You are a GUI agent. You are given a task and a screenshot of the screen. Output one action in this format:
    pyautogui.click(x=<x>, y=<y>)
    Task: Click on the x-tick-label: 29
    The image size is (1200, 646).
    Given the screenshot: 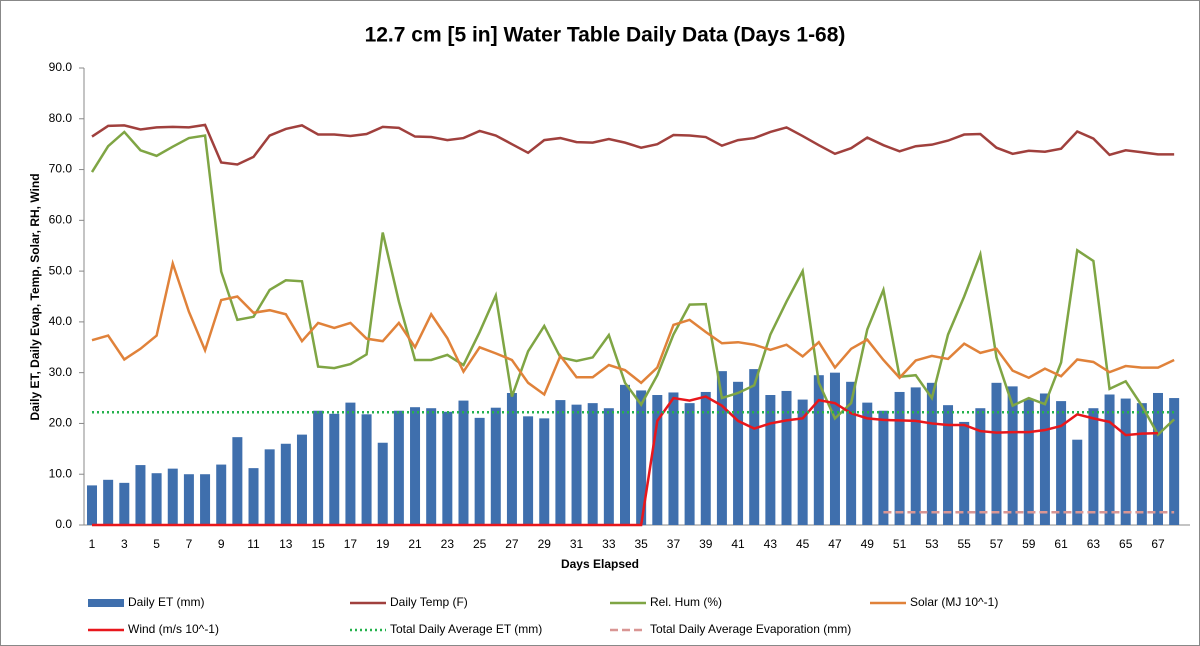 What is the action you would take?
    pyautogui.click(x=545, y=544)
    